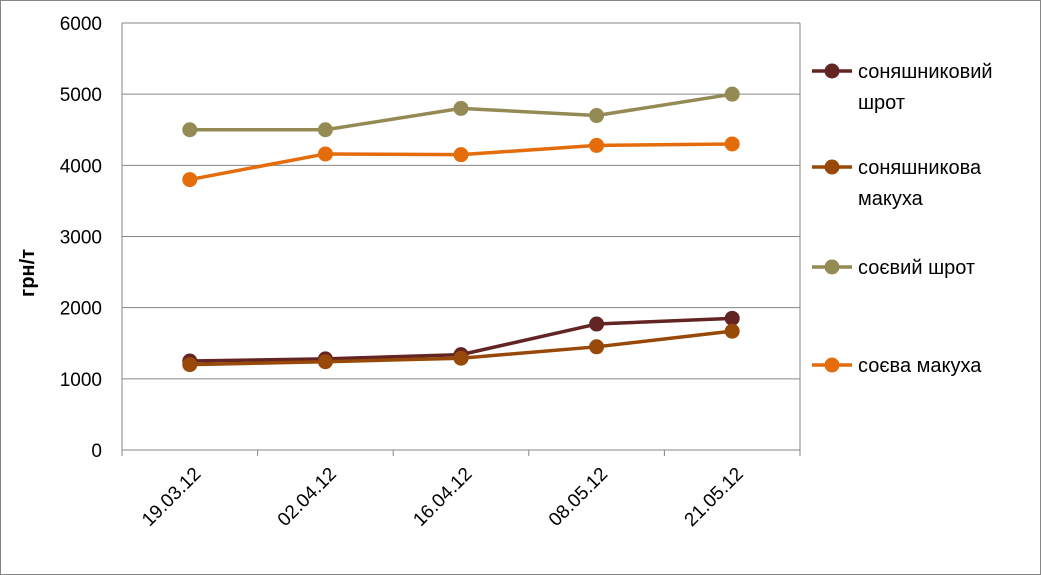 The height and width of the screenshot is (575, 1041). What do you see at coordinates (81, 24) in the screenshot?
I see `y-tick-label-6: 6000` at bounding box center [81, 24].